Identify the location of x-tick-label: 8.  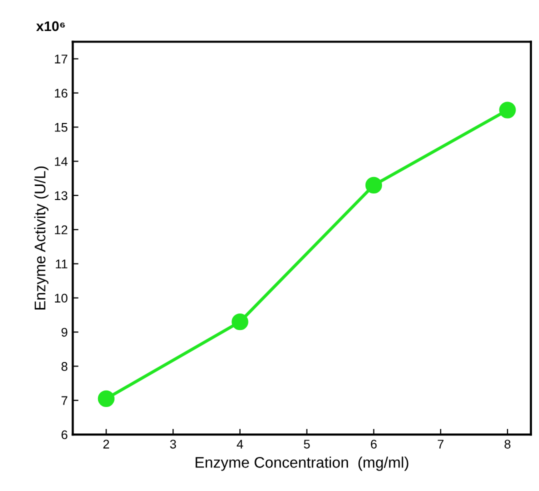
(507, 444).